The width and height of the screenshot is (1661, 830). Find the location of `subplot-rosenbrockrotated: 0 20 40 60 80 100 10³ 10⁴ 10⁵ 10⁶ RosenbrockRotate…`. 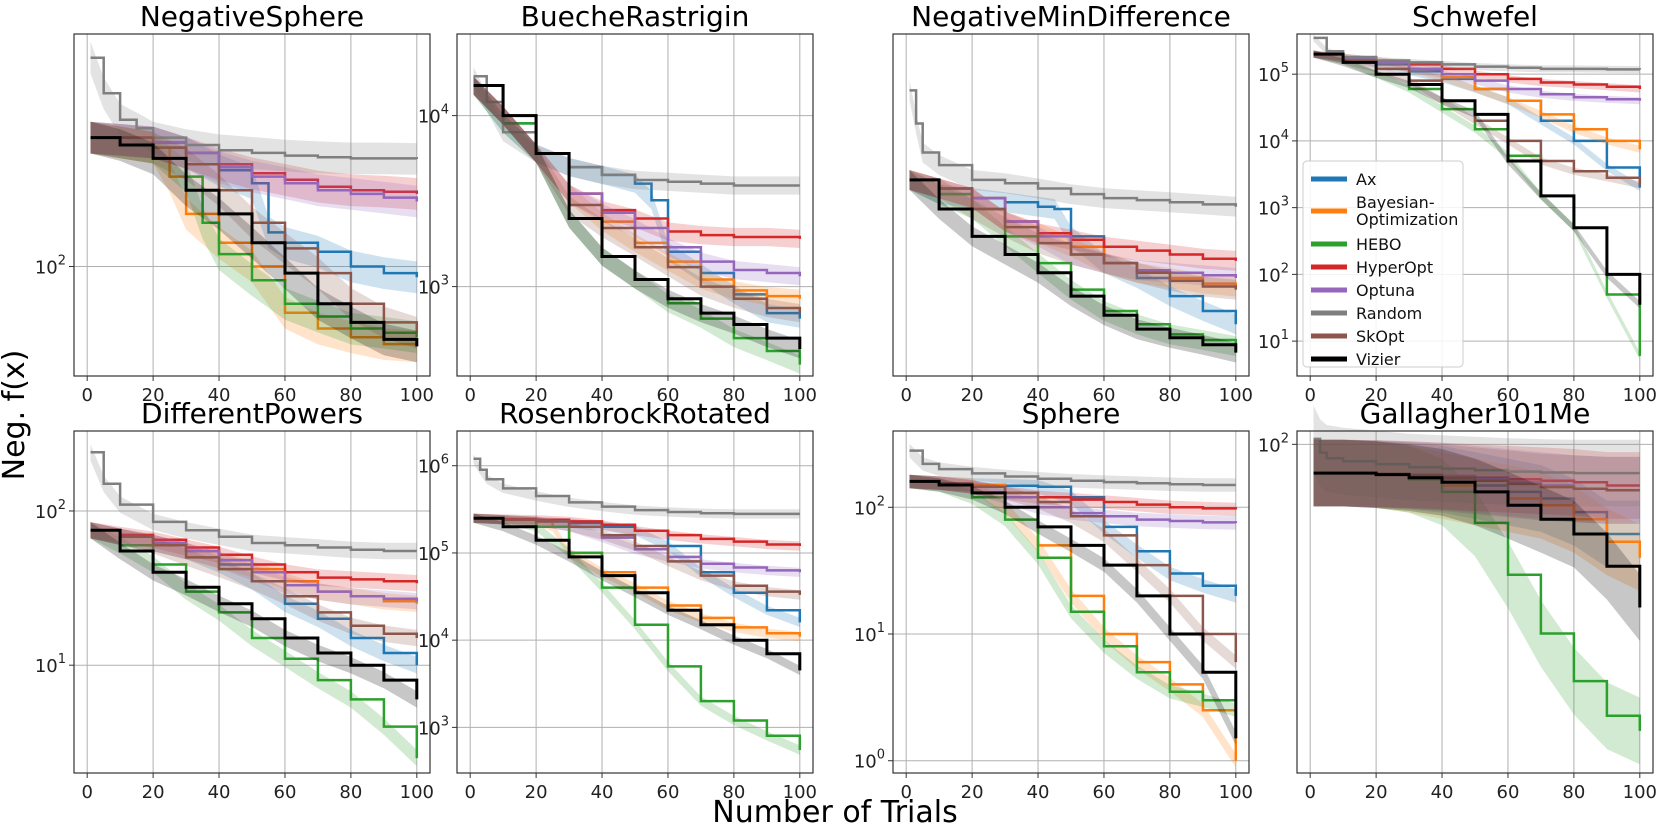

subplot-rosenbrockrotated: 0 20 40 60 80 100 10³ 10⁴ 10⁵ 10⁶ RosenbrockRotate… is located at coordinates (617, 600).